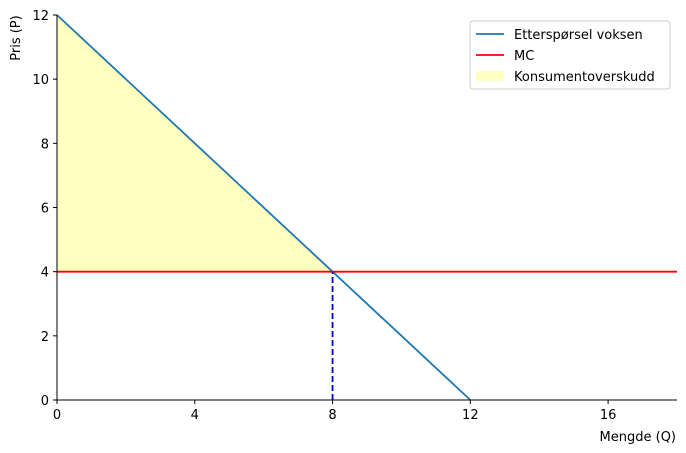  I want to click on y-tick-label: 0, so click(45, 401).